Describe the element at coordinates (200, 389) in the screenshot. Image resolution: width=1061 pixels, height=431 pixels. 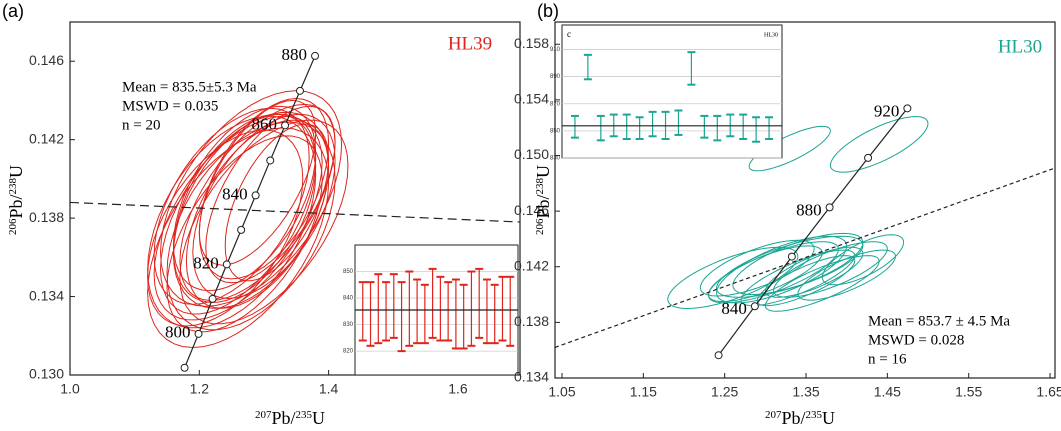
I see `x-tick-label: 1.2` at that location.